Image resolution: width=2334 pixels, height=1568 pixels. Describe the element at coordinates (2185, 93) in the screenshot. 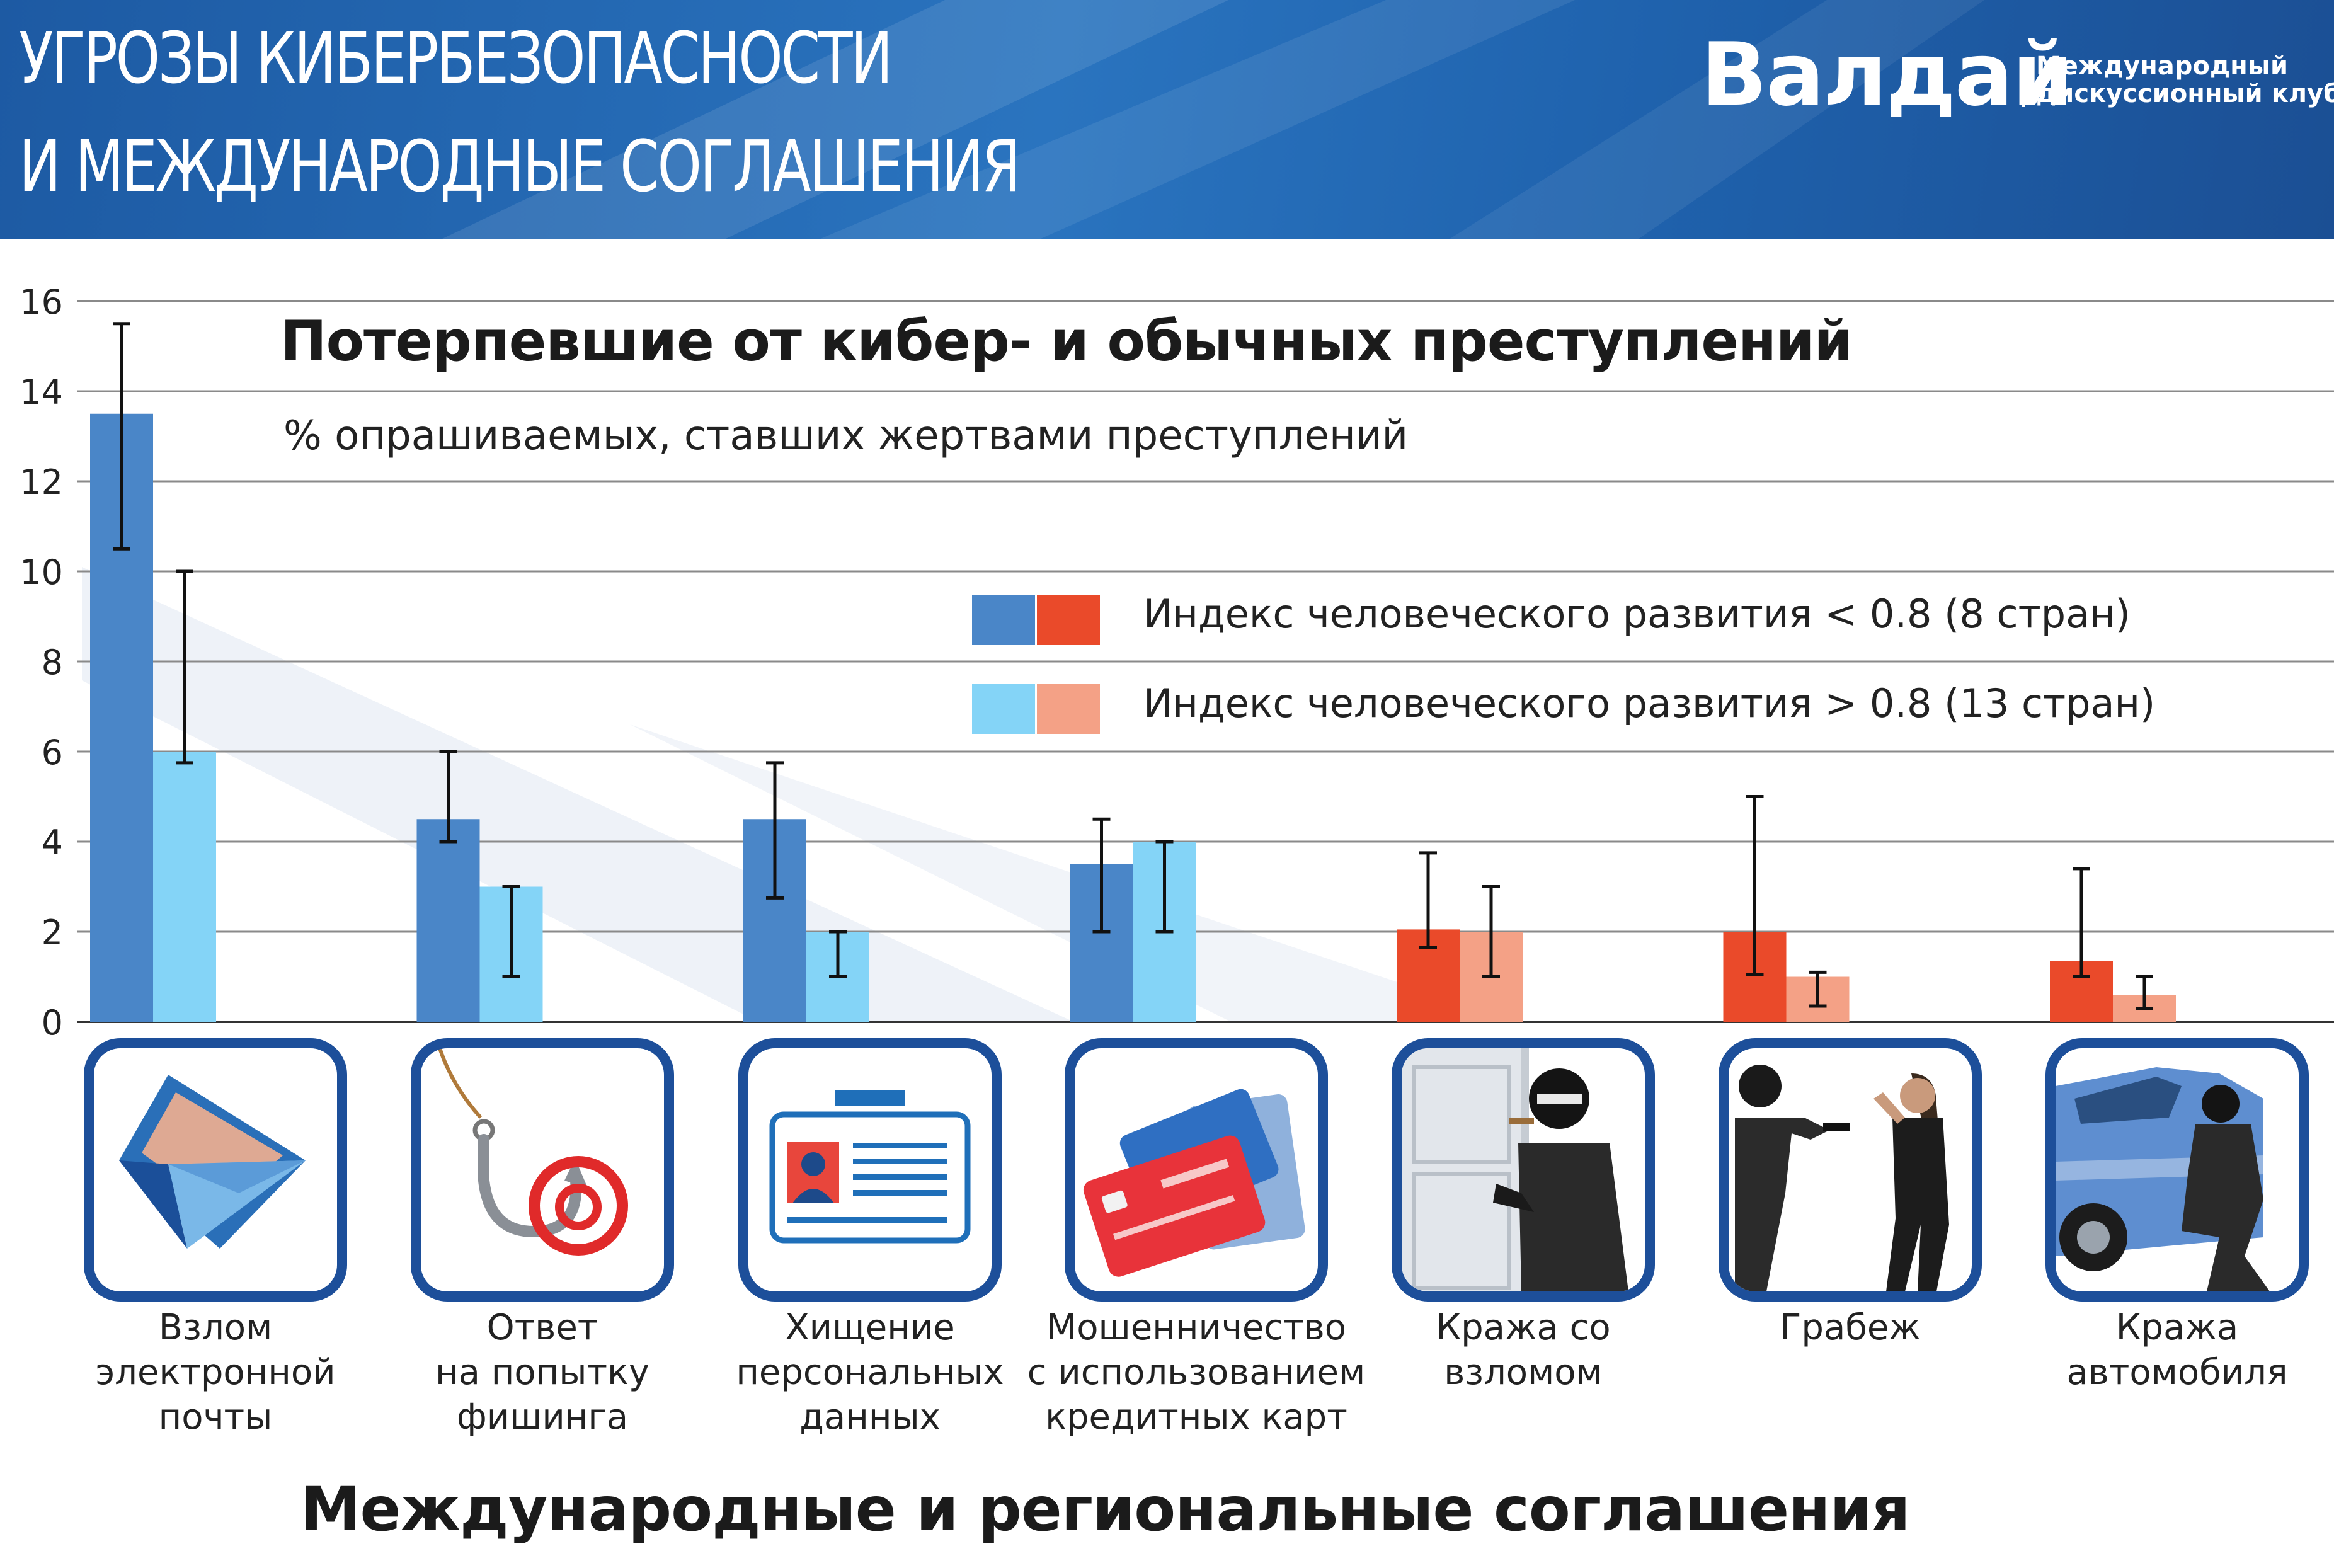

I see `brand-subtitle-line-2: дискуссионный клуб` at that location.